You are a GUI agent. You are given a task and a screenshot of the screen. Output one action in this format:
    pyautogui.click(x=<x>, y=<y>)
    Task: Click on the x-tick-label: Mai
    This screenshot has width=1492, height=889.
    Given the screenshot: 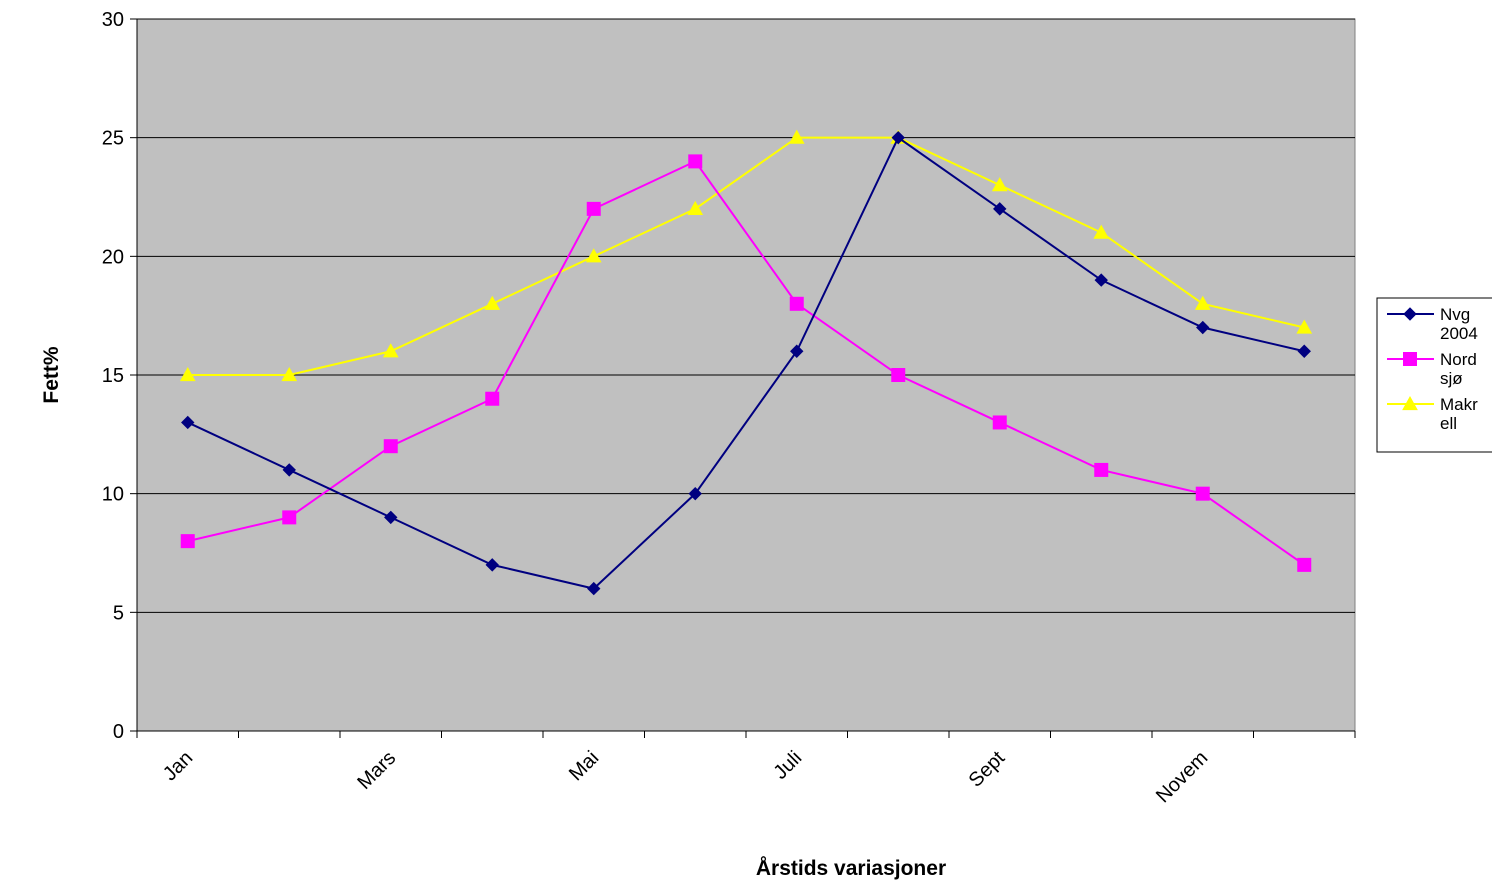 What is the action you would take?
    pyautogui.click(x=584, y=766)
    